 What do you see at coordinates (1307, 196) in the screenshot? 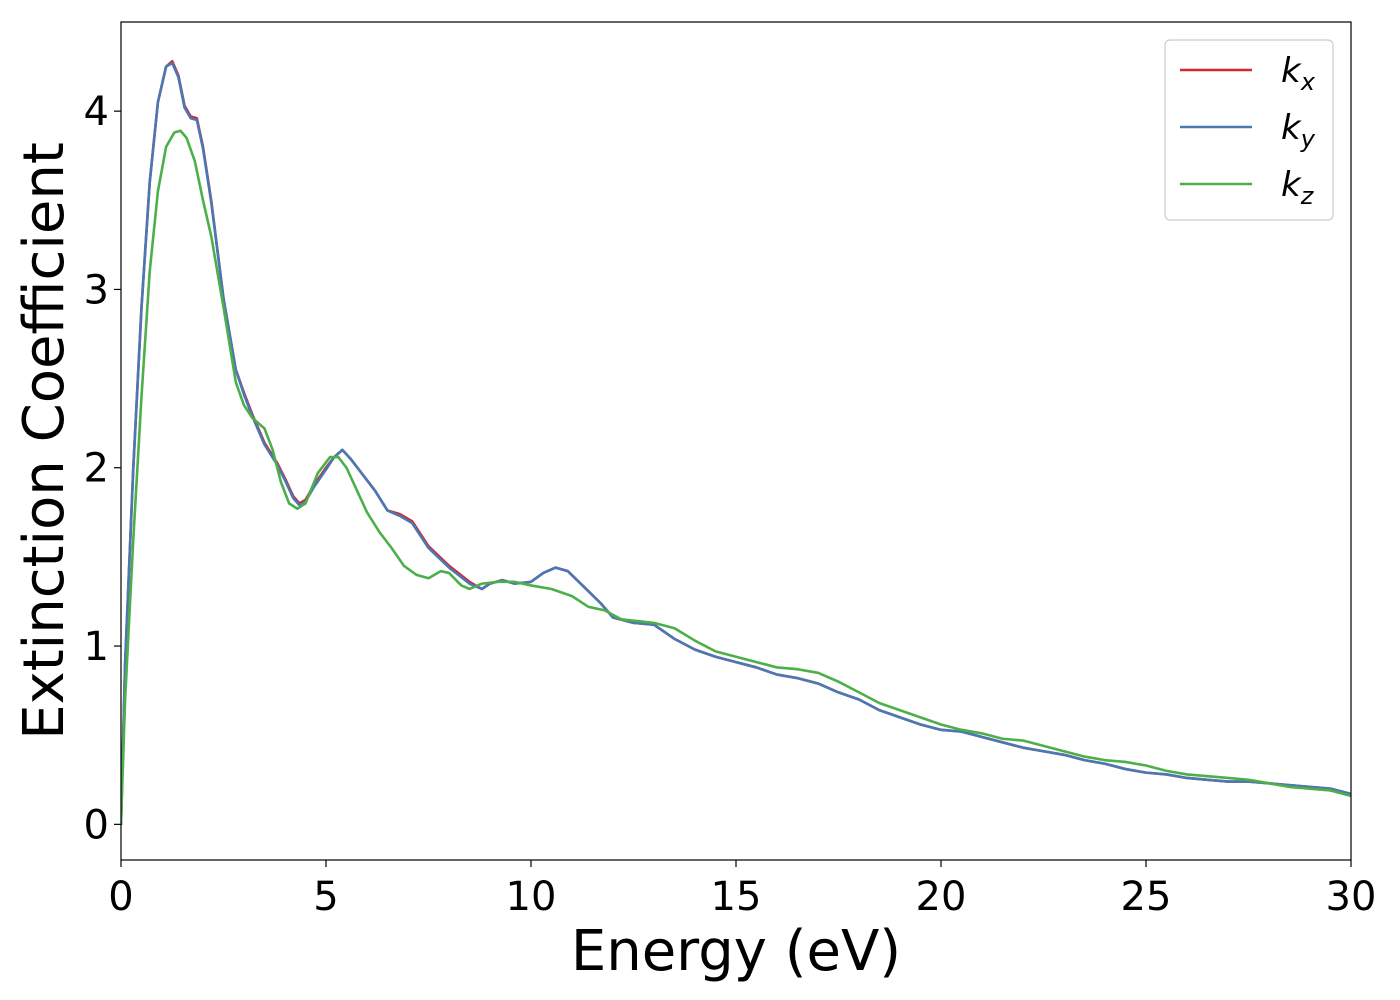
I see `legend-label-subscript: z` at bounding box center [1307, 196].